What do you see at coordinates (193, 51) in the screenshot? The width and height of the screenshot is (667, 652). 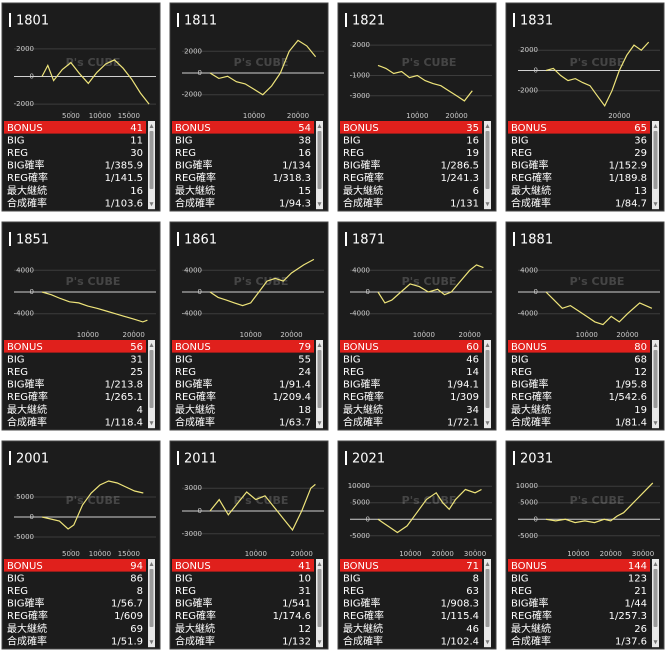 I see `y-tick-label: 2000` at bounding box center [193, 51].